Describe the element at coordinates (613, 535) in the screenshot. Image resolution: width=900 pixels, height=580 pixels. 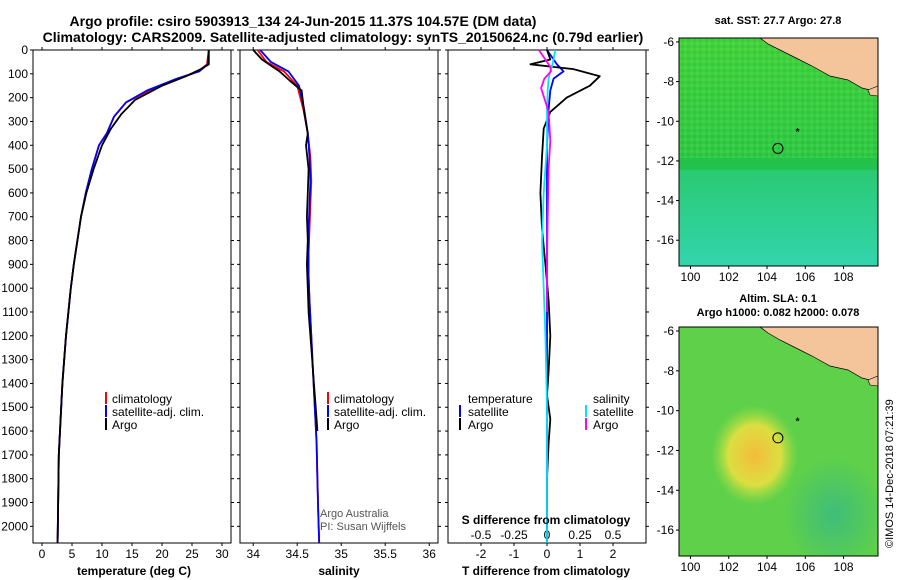
I see `s-diff-tick-label: 0.5` at that location.